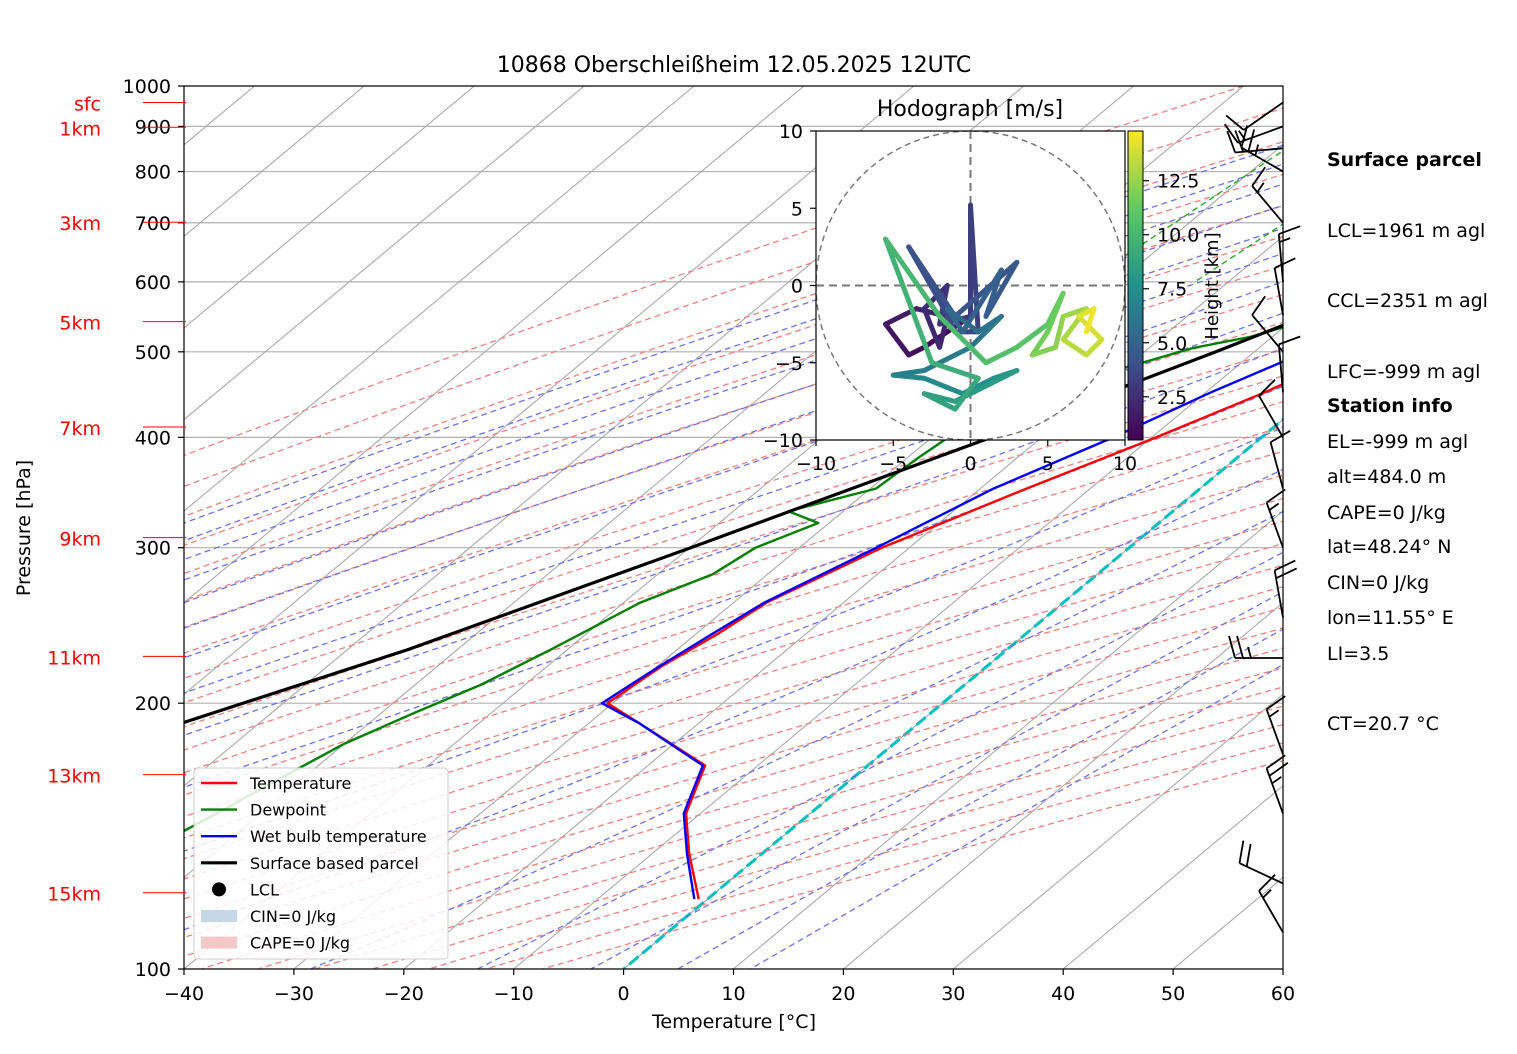 This screenshot has height=1054, width=1517. I want to click on legend-label: Surface based parcel, so click(334, 863).